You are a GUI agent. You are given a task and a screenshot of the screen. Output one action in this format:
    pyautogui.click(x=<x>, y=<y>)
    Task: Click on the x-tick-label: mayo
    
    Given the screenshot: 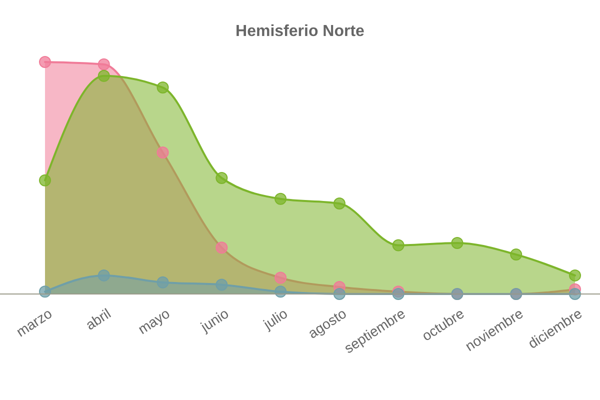 What is the action you would take?
    pyautogui.click(x=153, y=321)
    